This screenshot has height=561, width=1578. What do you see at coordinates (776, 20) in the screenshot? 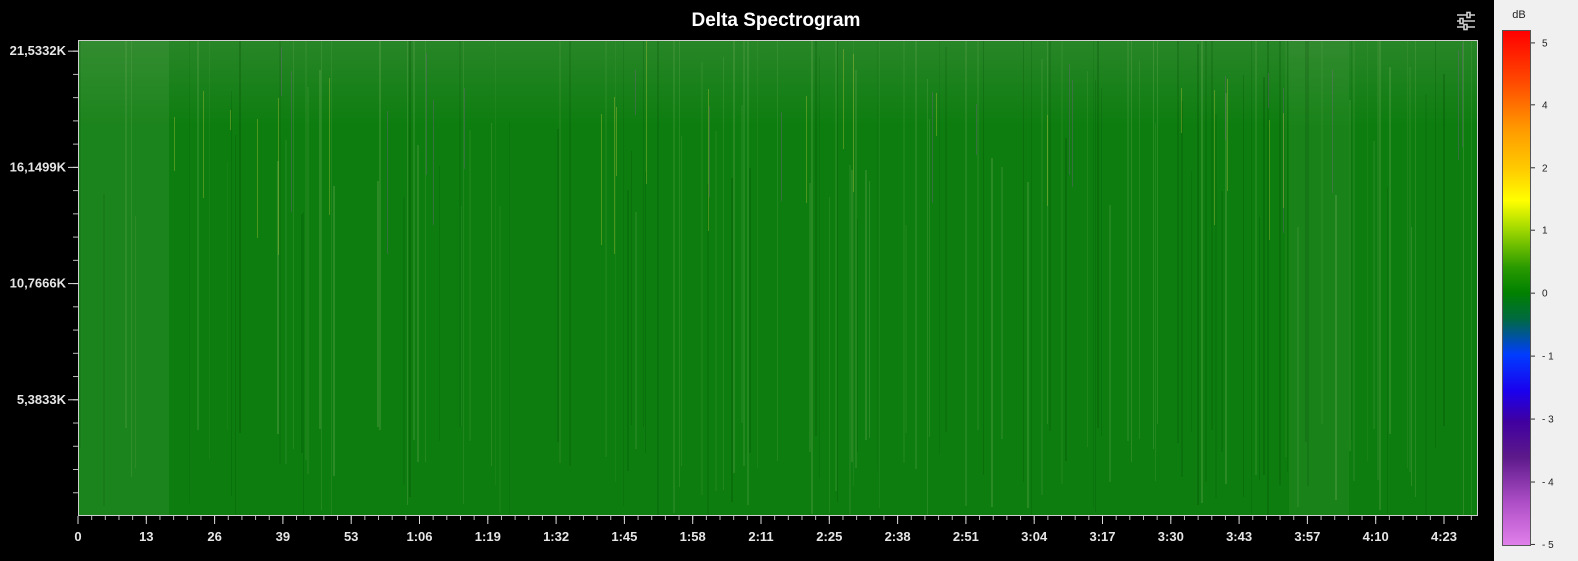
I see `chart-title: Delta Spectrogram` at bounding box center [776, 20].